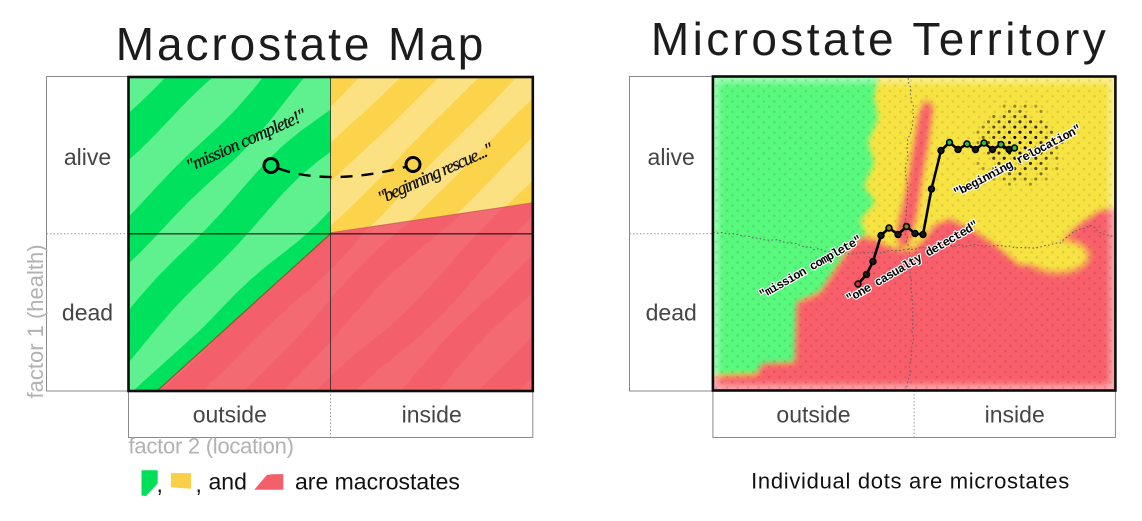 Image resolution: width=1142 pixels, height=521 pixels. I want to click on svg-text:Individual dots are microstate: Individual dots are microstates, so click(910, 481).